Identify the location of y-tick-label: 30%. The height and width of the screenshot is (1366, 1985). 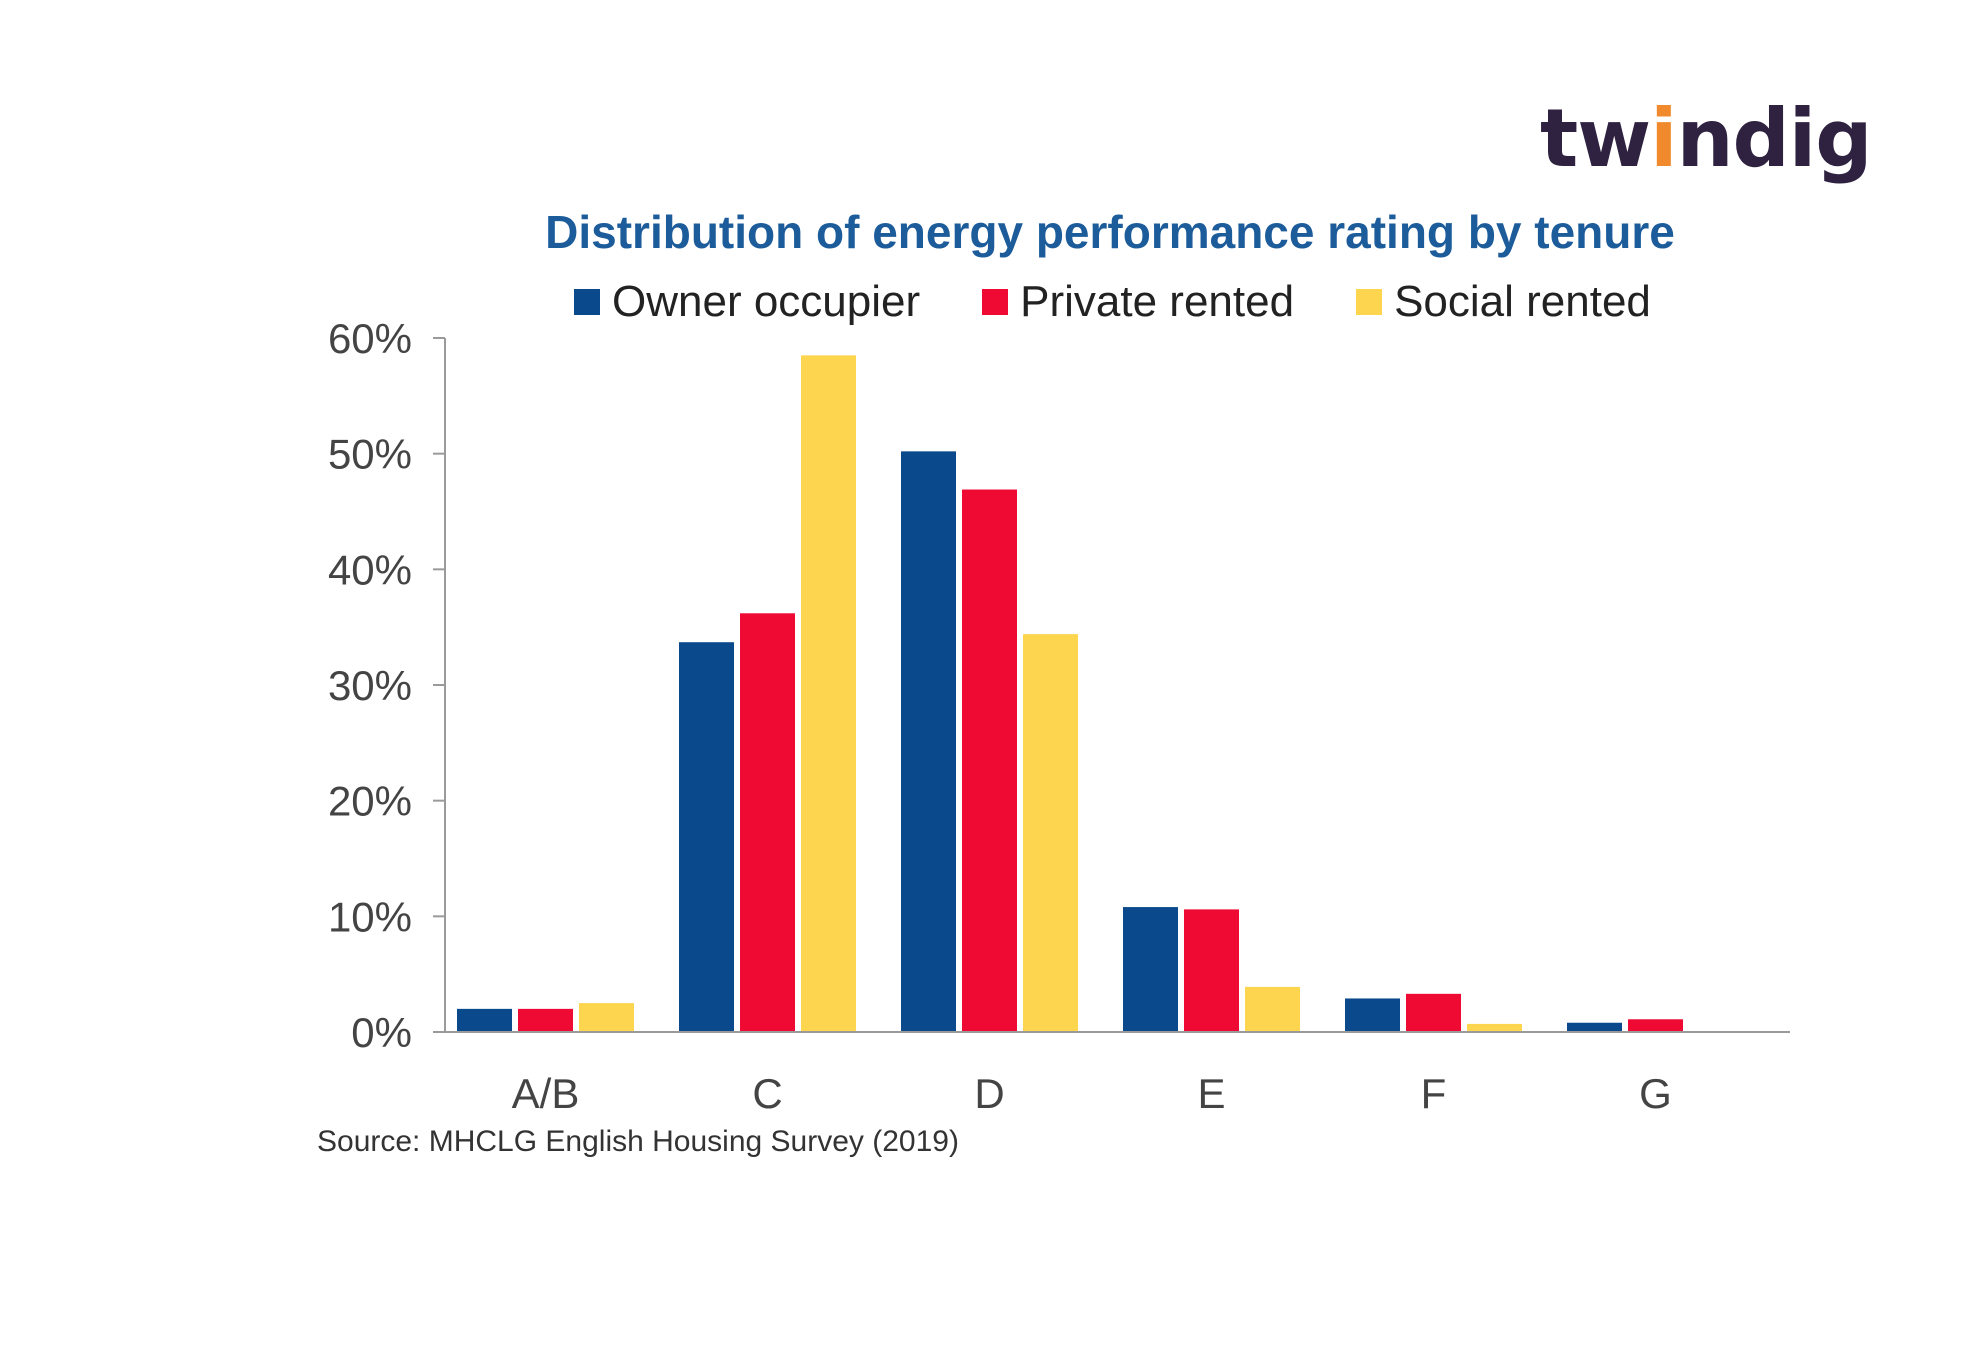
(370, 685).